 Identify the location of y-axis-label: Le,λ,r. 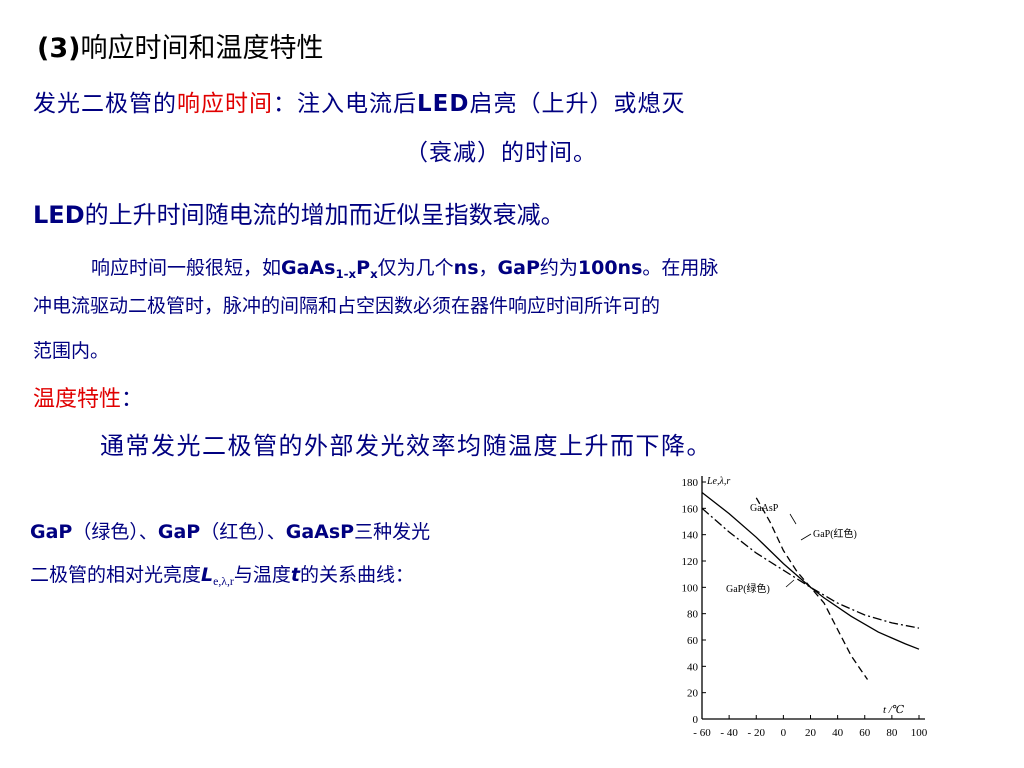
(718, 481).